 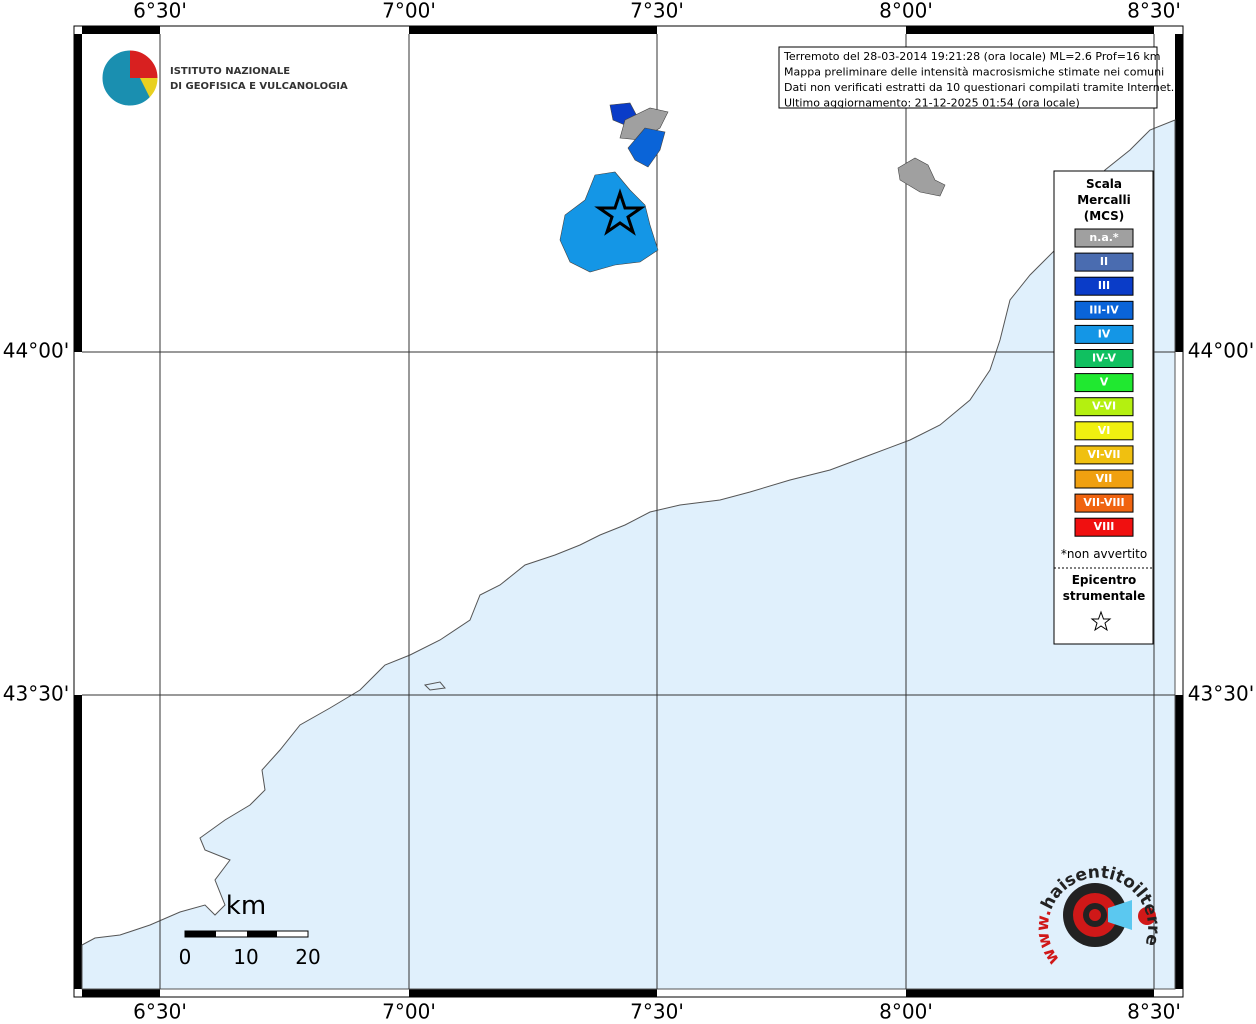 I want to click on legend-label: n.a.*, so click(x=1104, y=237).